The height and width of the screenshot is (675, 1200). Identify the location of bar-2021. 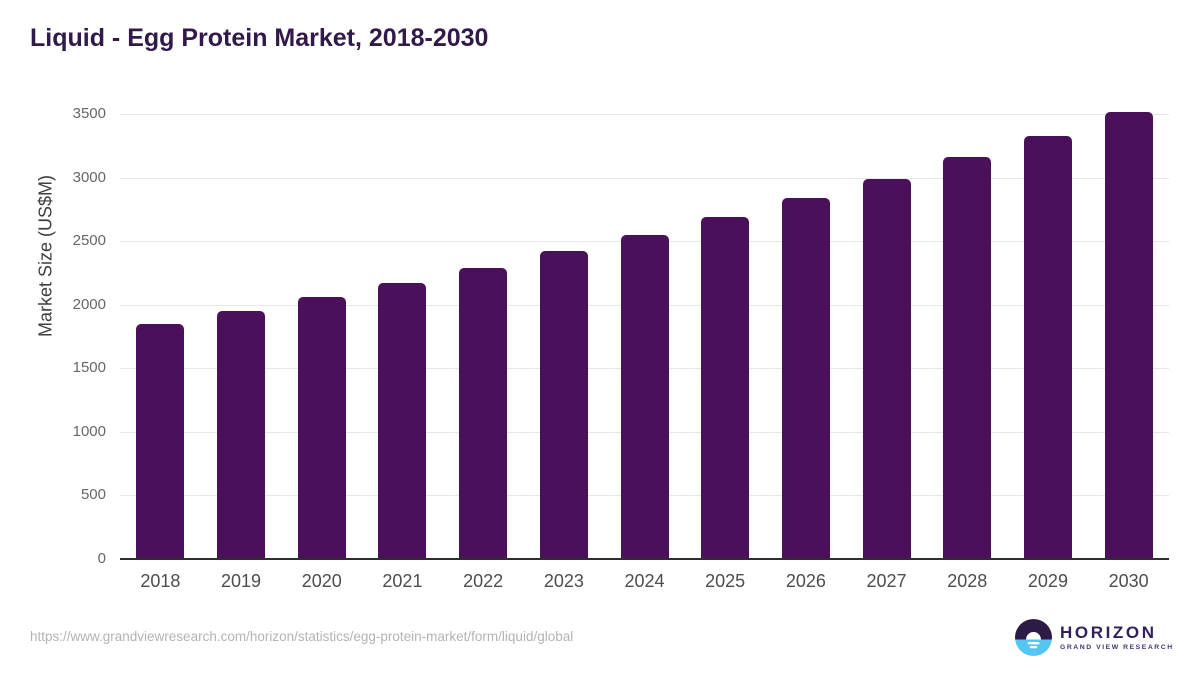
(402, 421).